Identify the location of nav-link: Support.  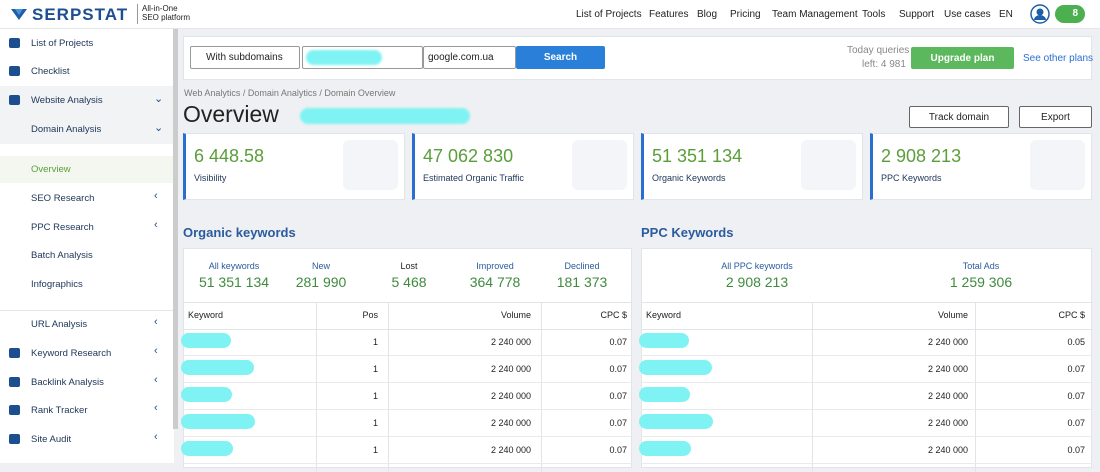
(917, 14).